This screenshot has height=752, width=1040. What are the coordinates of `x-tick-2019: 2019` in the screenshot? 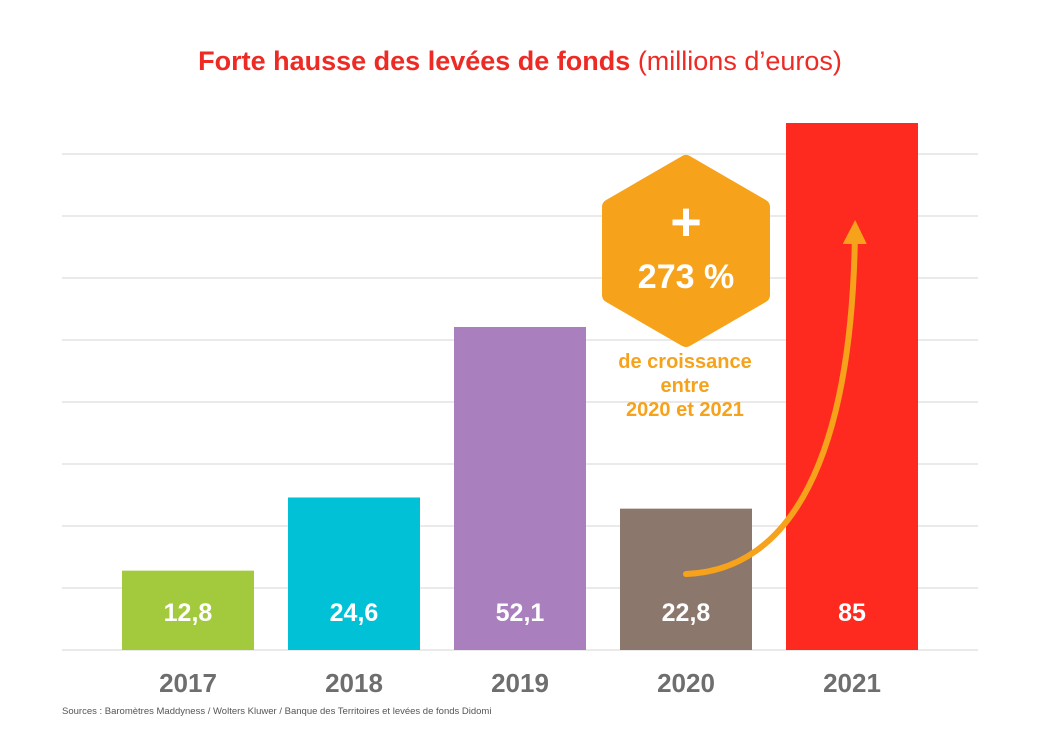 It's located at (520, 683).